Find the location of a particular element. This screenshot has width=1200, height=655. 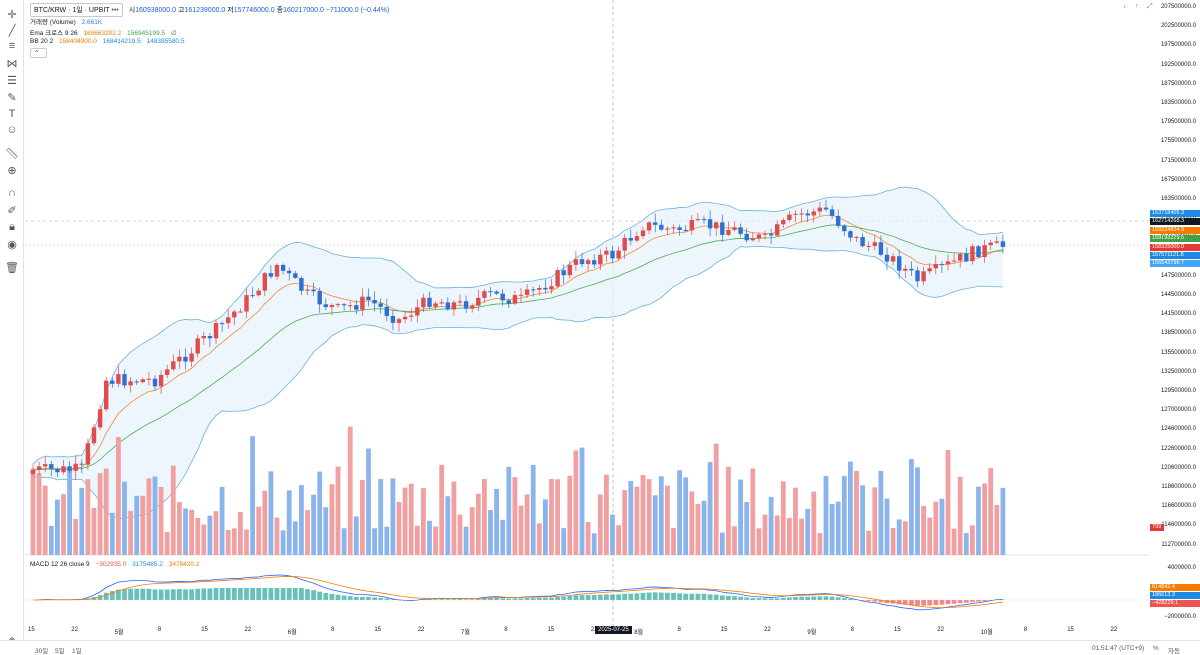

price-tick: 141500000.0 is located at coordinates (1178, 314).